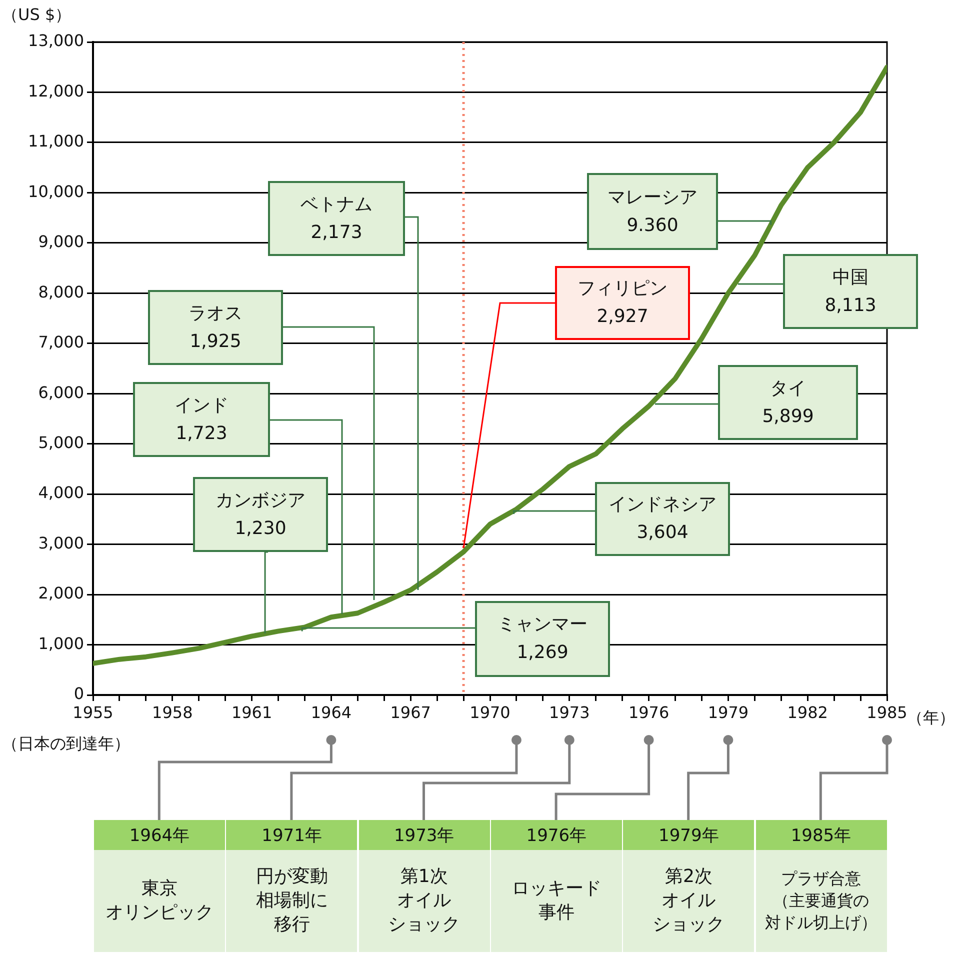 The height and width of the screenshot is (954, 968). I want to click on x-tick-label: 1970, so click(490, 712).